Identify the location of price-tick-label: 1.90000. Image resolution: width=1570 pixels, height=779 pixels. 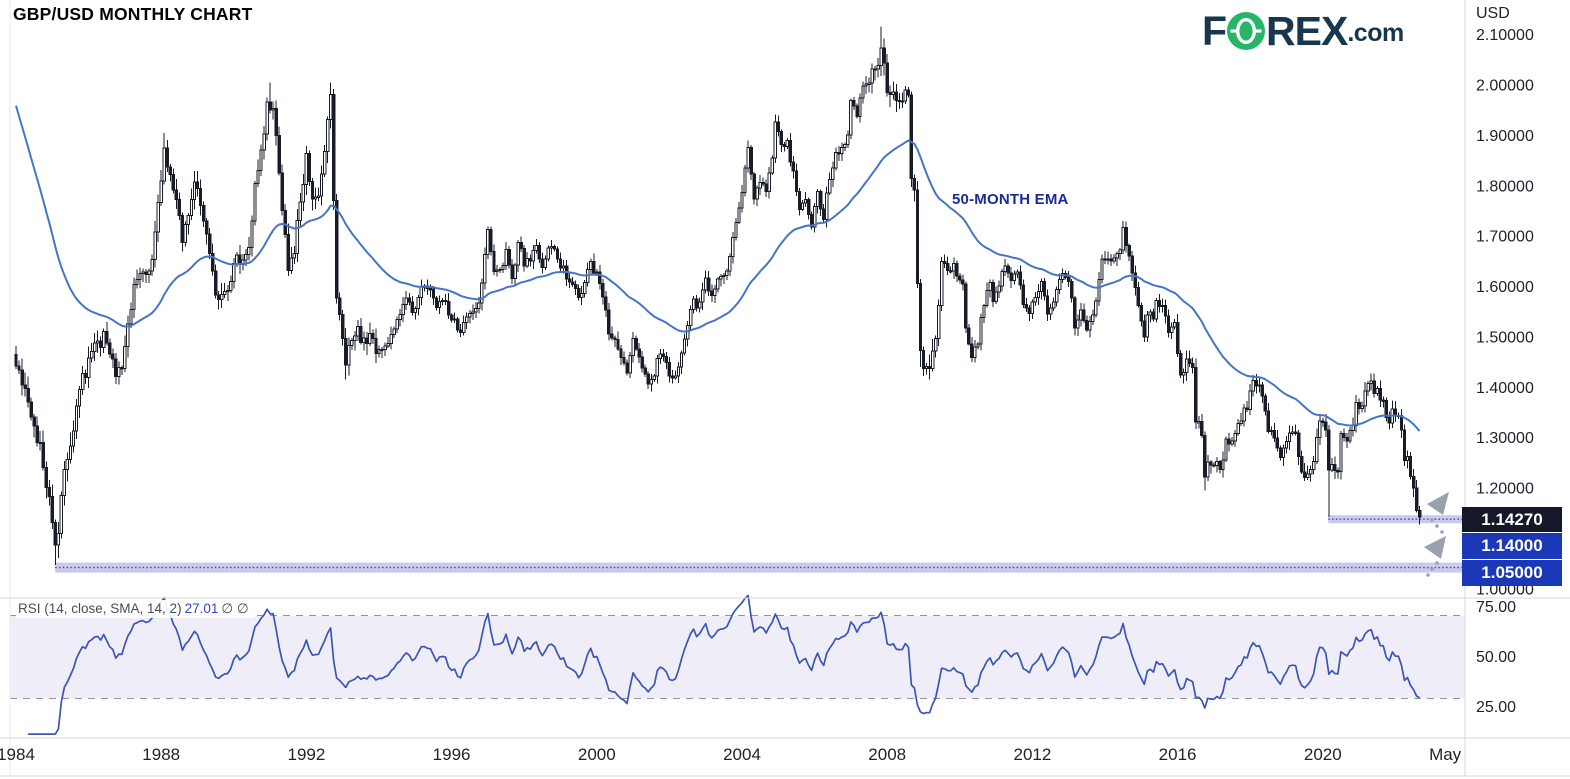
(1505, 136).